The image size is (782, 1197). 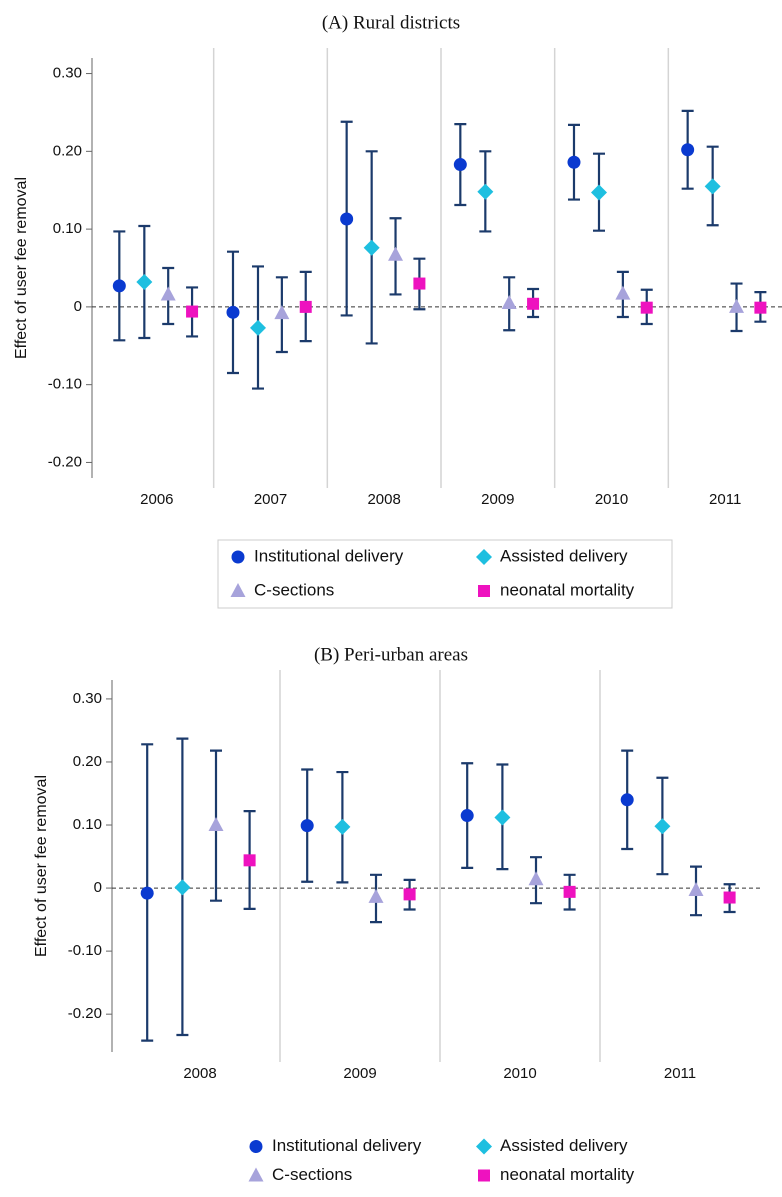 I want to click on x-tick-label: 2007, so click(x=270, y=499).